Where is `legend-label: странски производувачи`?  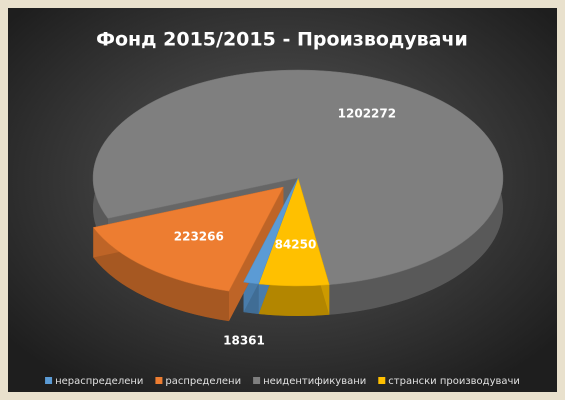 legend-label: странски производувачи is located at coordinates (454, 381).